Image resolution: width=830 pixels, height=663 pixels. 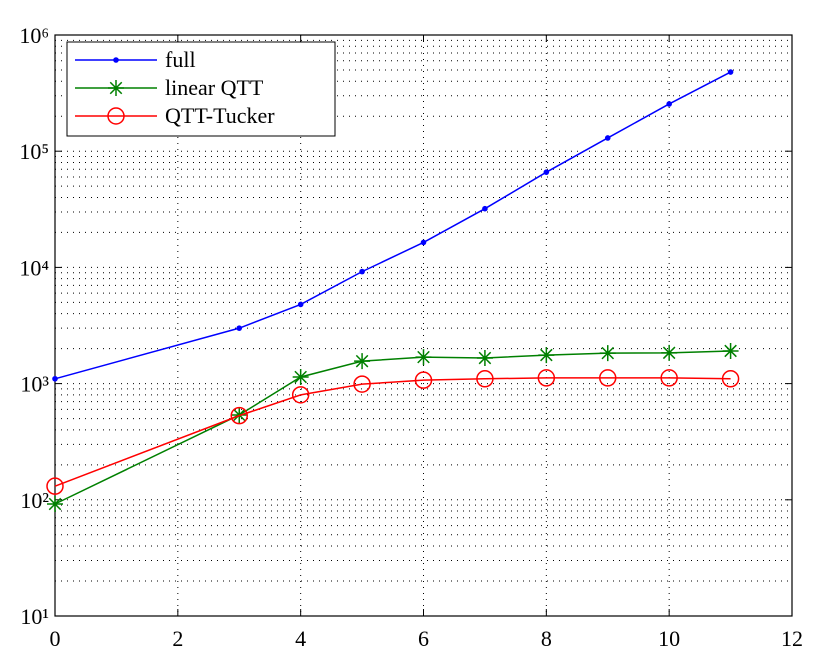 I want to click on y-tick-label: 10¹, so click(x=34, y=616).